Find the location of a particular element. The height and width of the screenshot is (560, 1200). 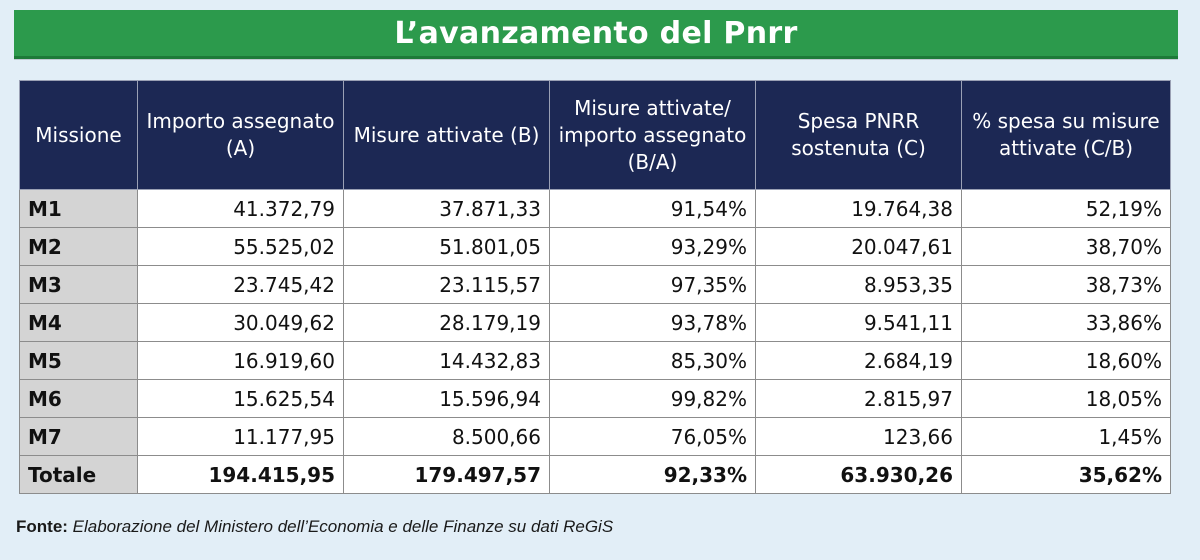

table-cell: 23.115,57 is located at coordinates (446, 284).